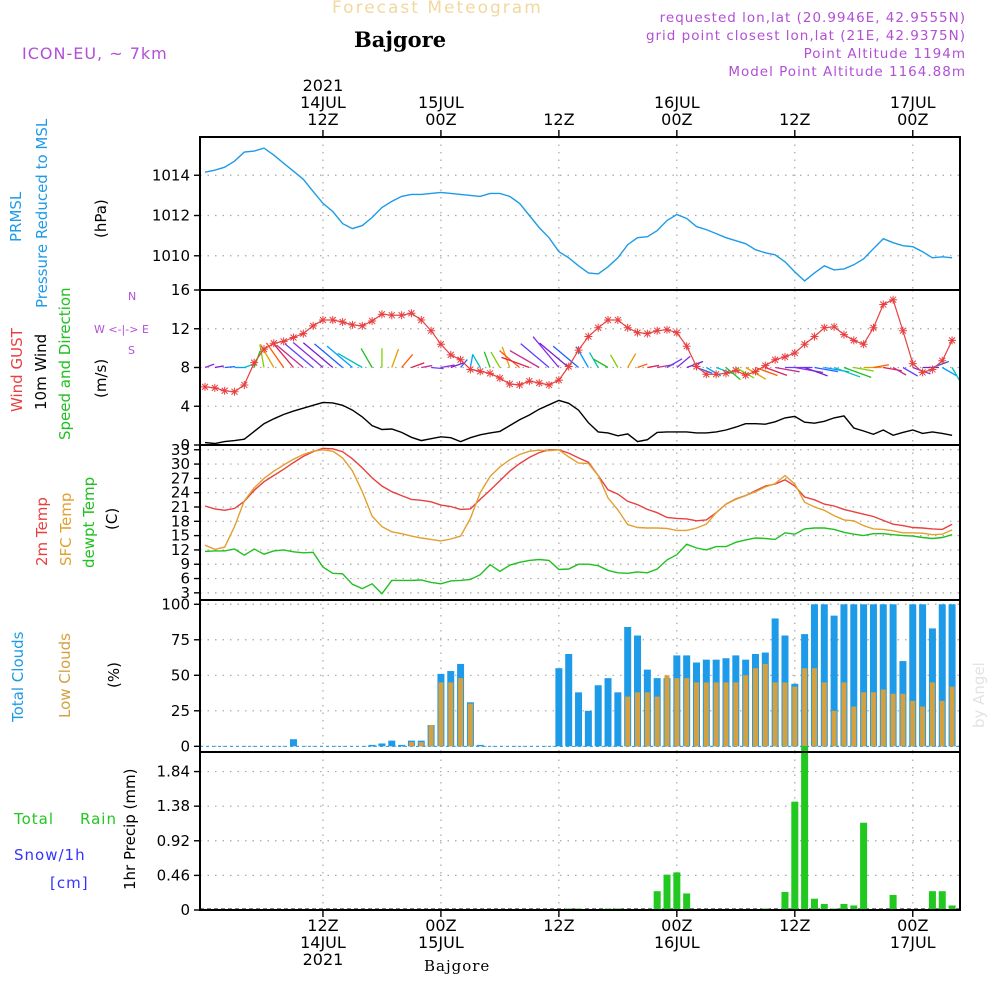  I want to click on top-time-label: 15JUL, so click(441, 102).